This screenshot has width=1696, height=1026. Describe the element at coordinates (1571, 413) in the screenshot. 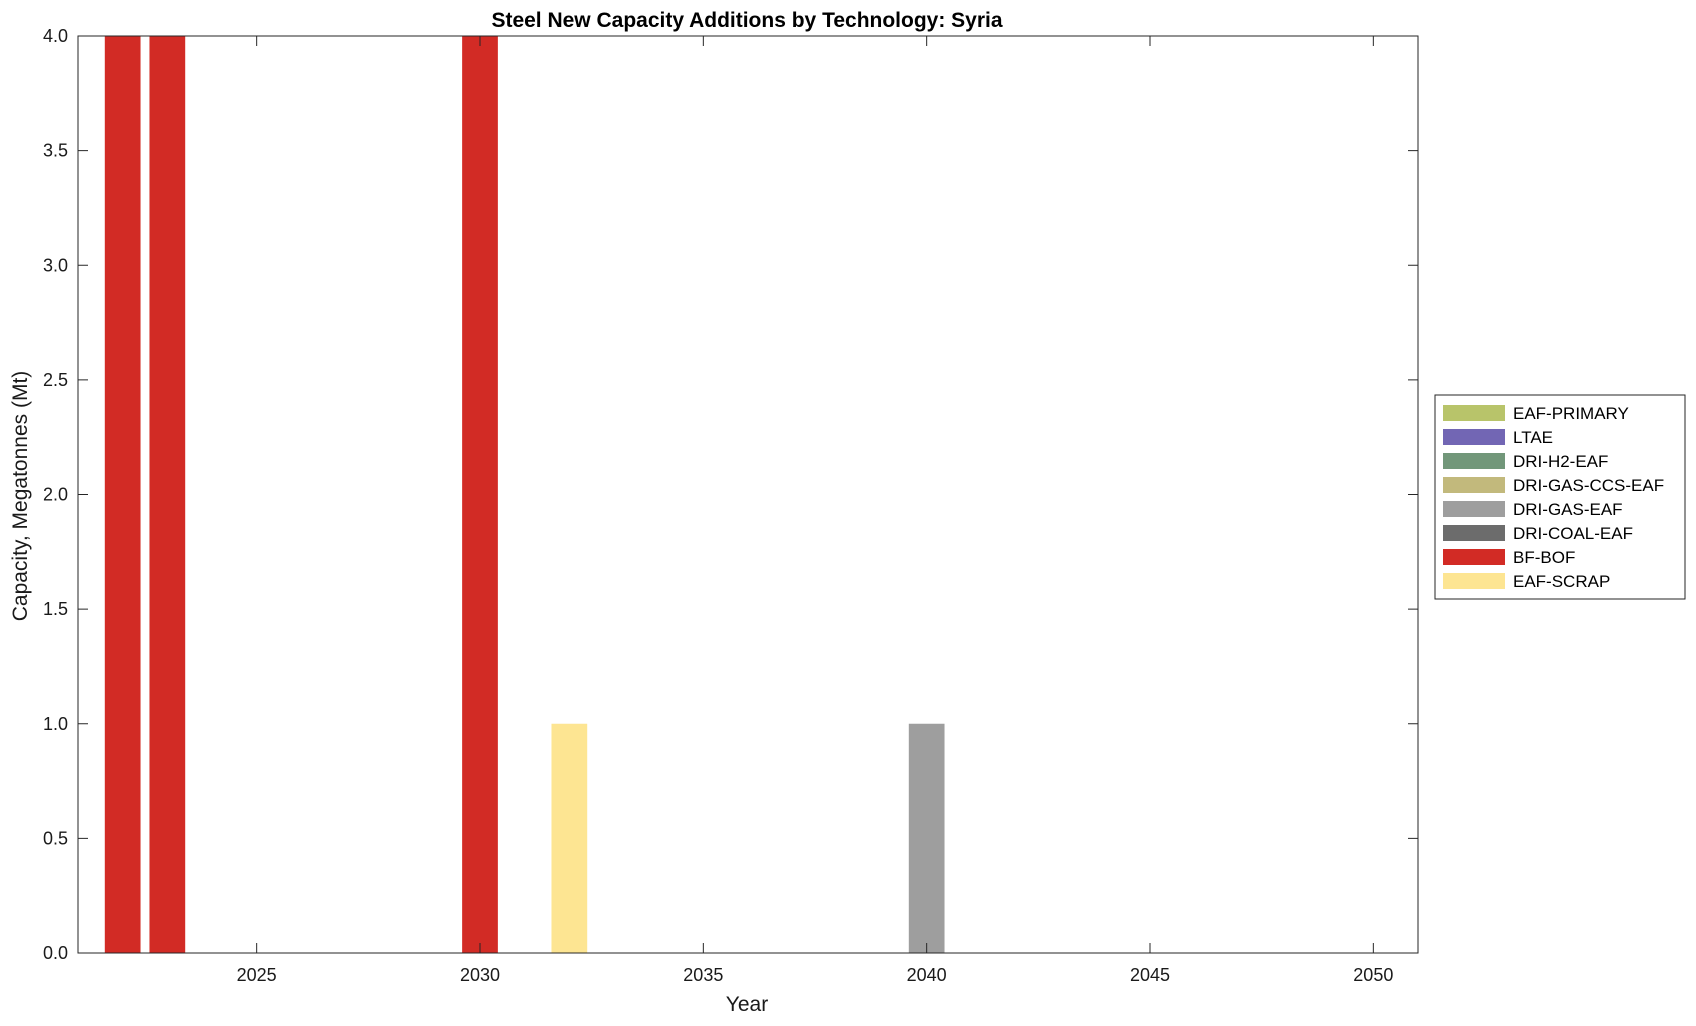

I see `legend-label: EAF-PRIMARY` at that location.